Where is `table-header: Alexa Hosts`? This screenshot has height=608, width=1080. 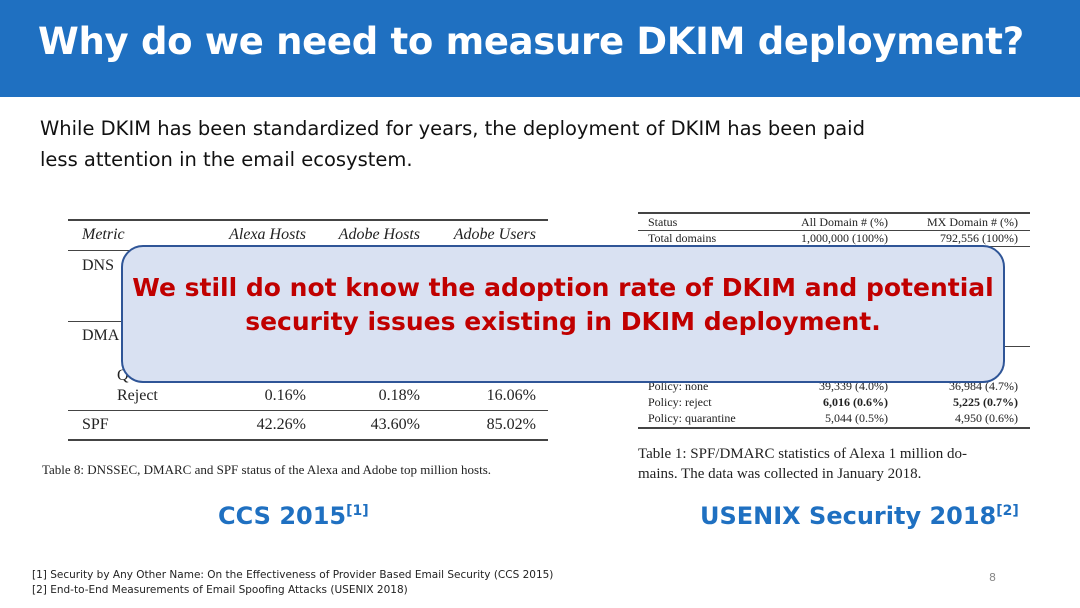 table-header: Alexa Hosts is located at coordinates (267, 234).